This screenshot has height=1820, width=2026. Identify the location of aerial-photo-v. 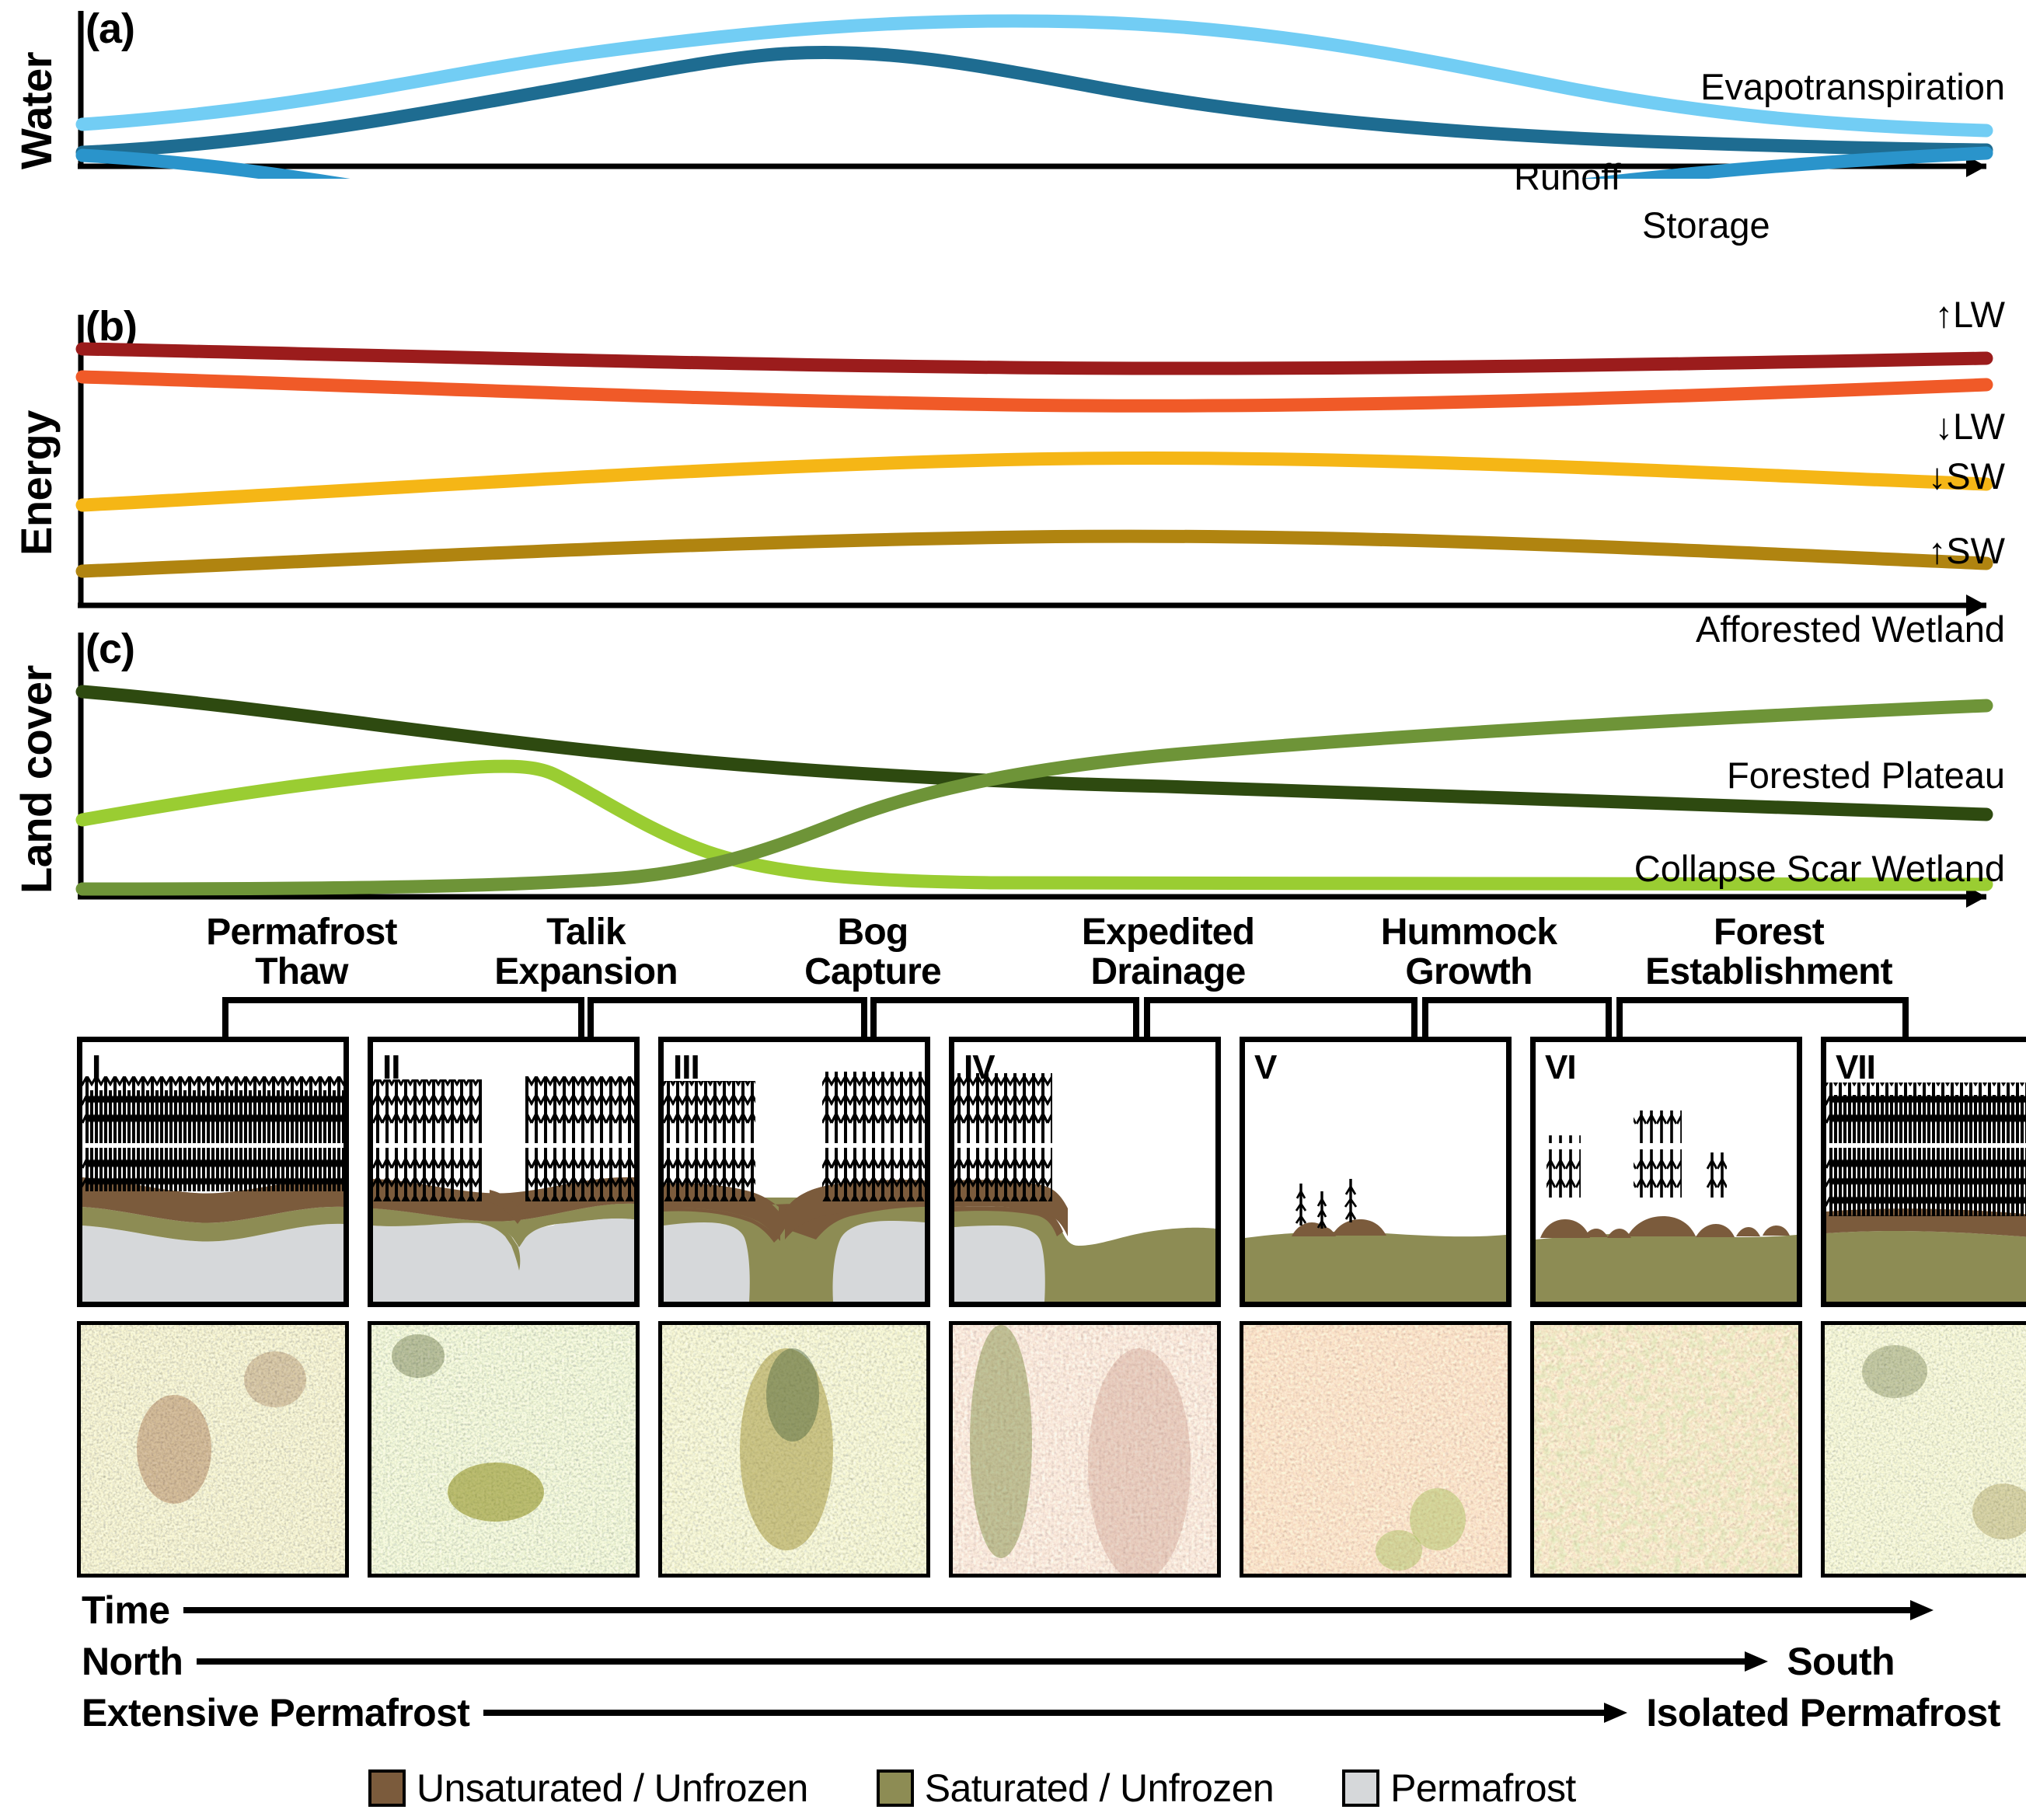
(1376, 1449).